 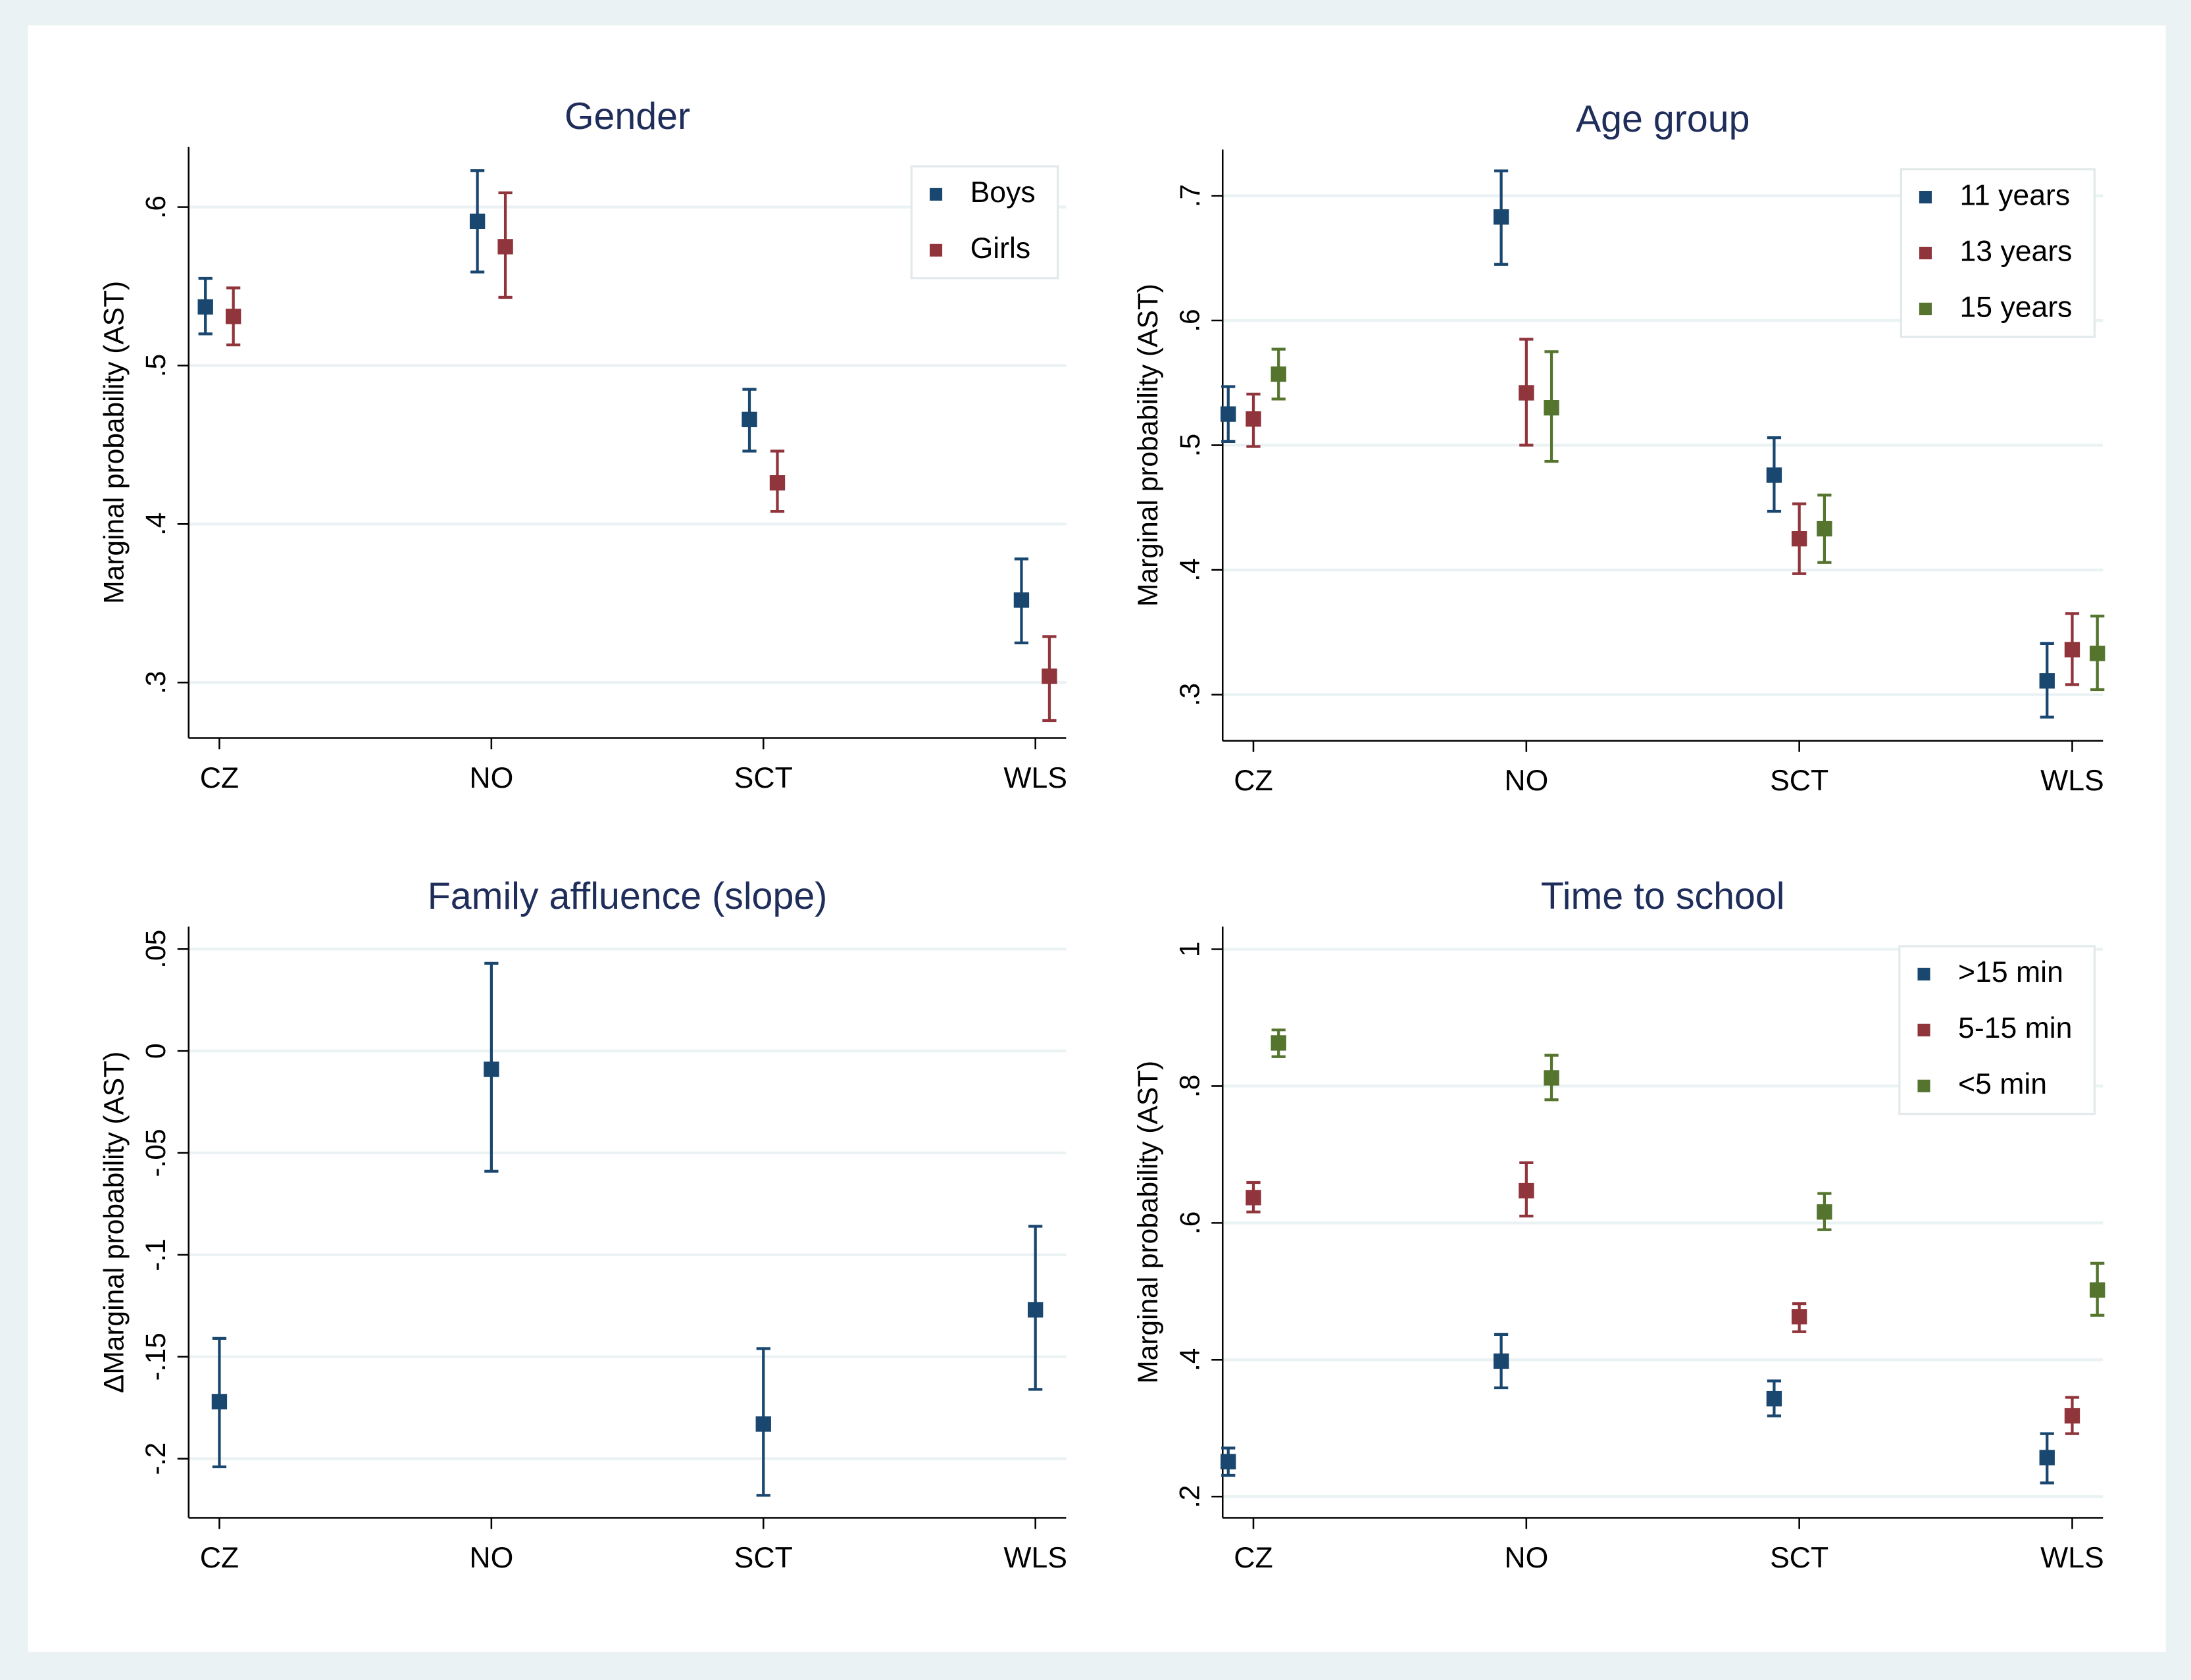 I want to click on legend-label: Girls, so click(x=1000, y=248).